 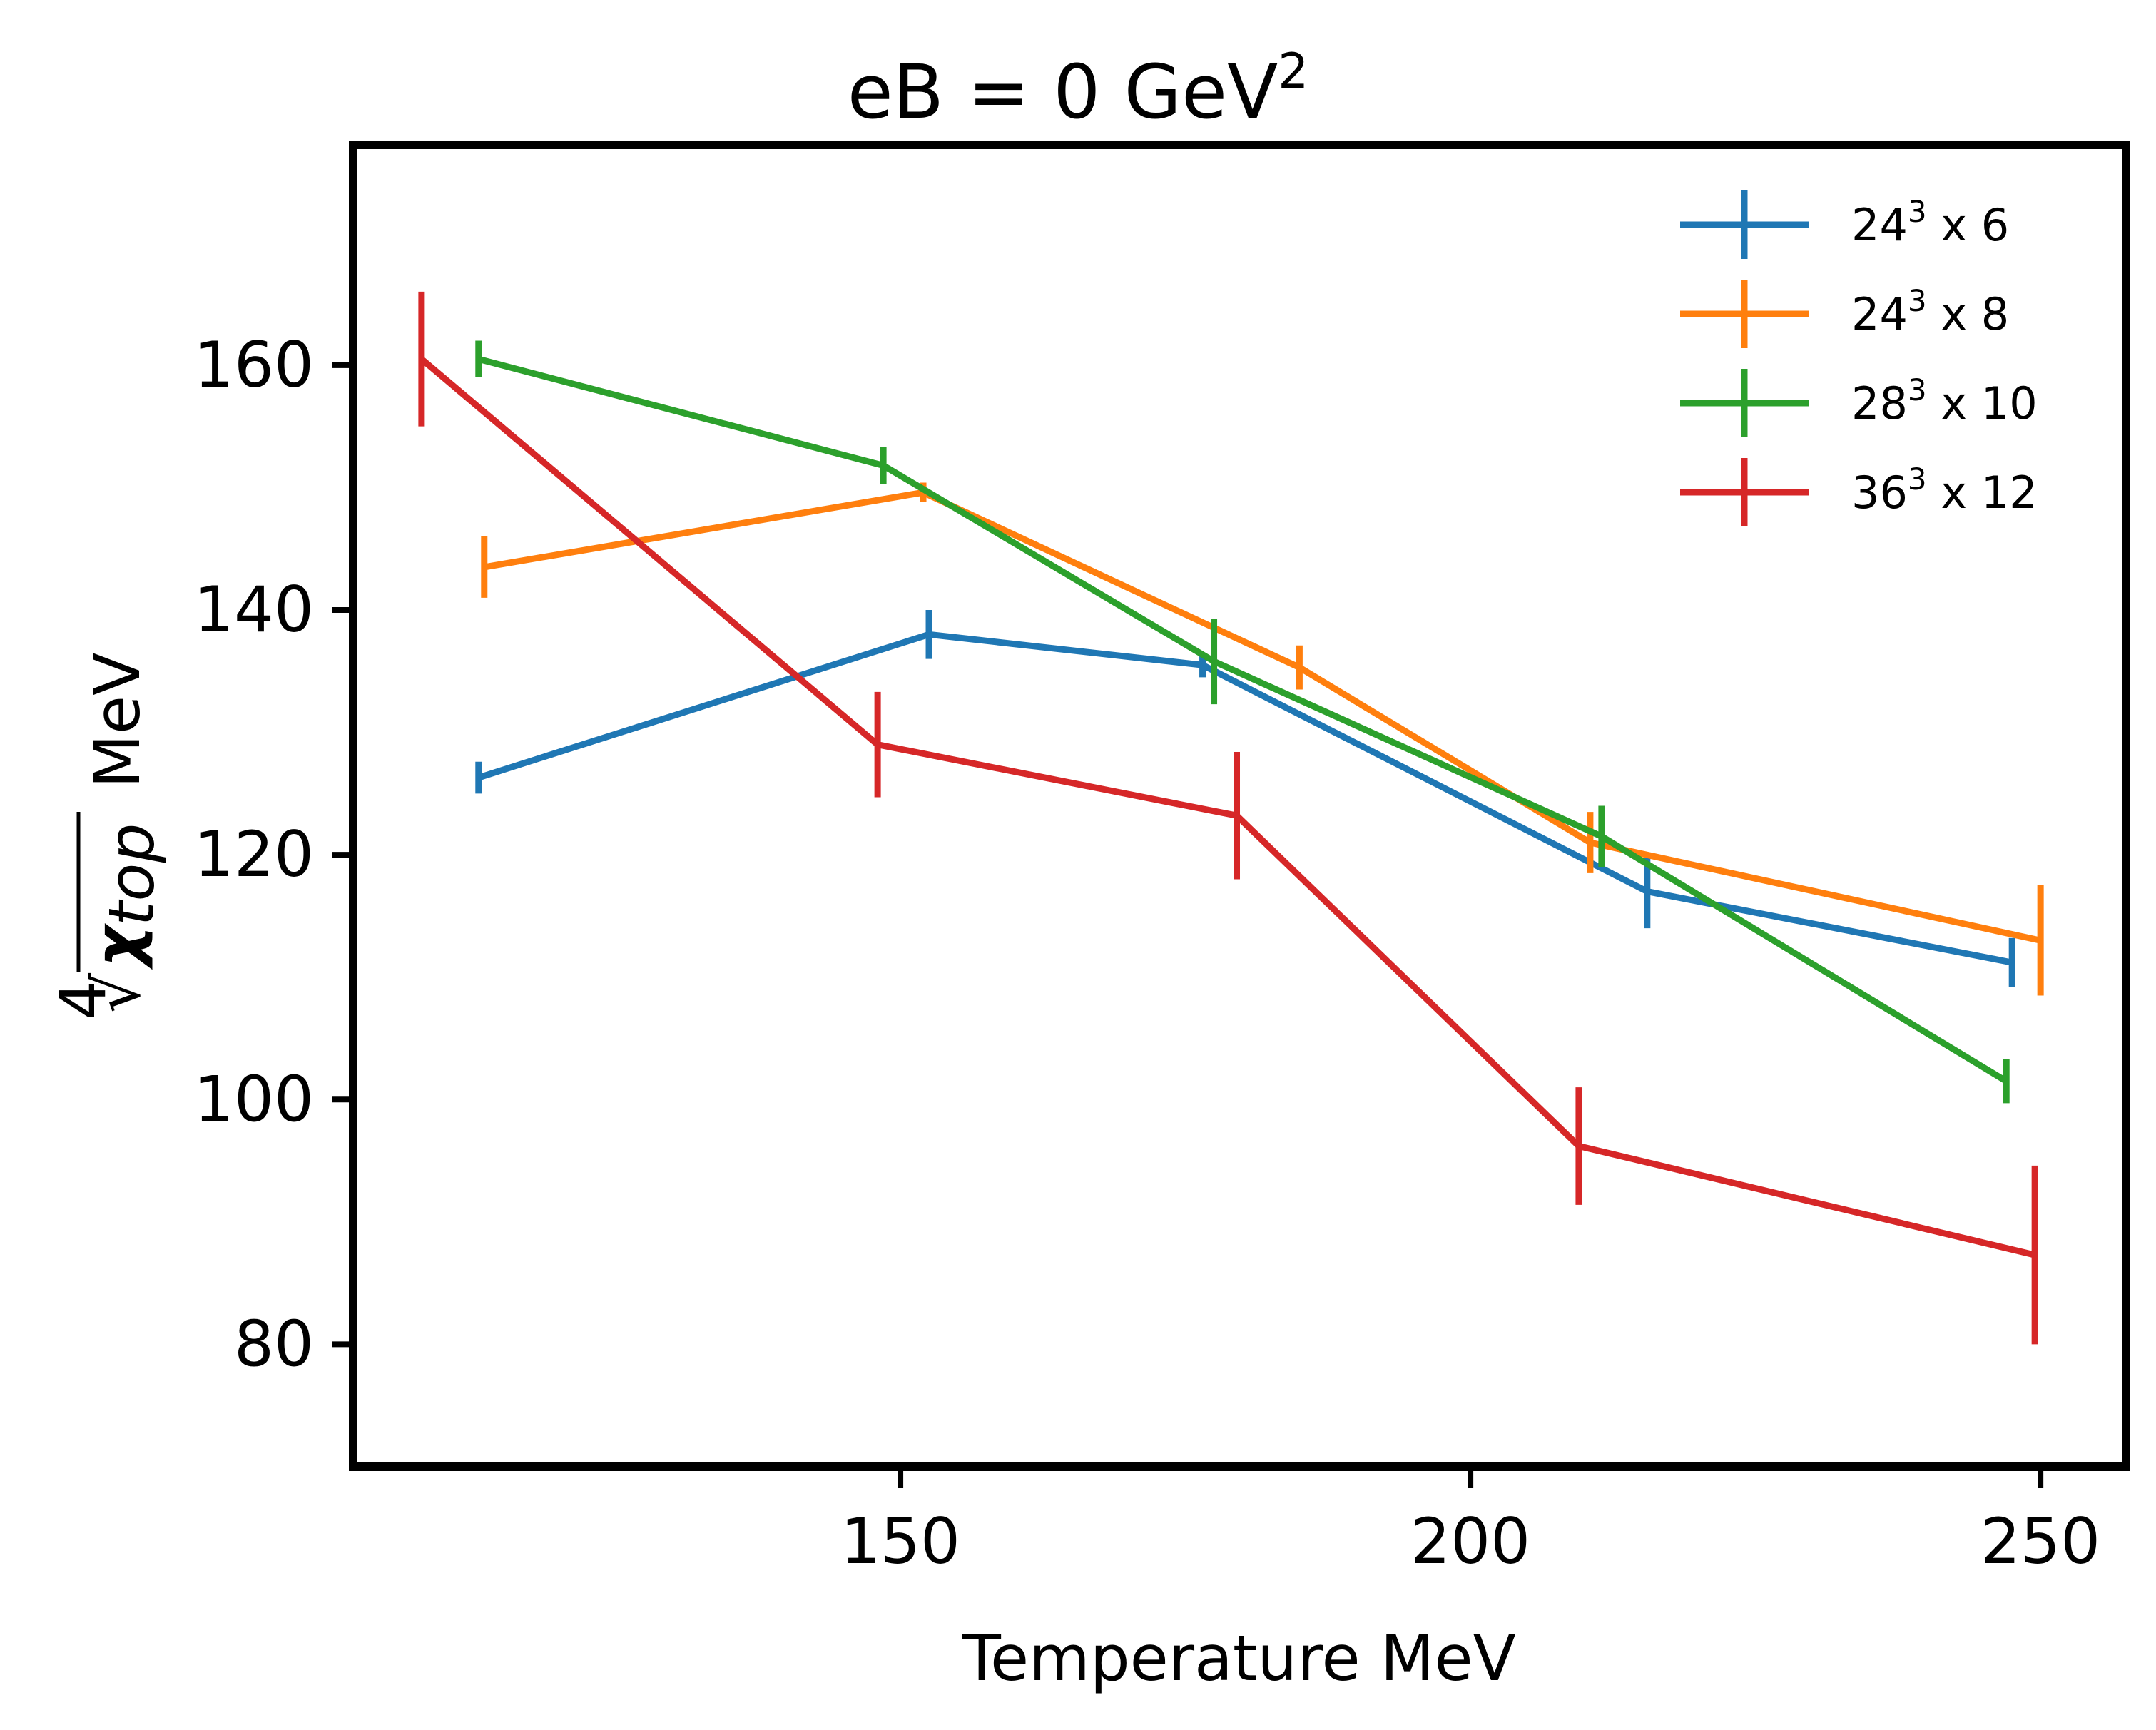 I want to click on legend: 243 x 6 243 x 8 283 x 10 363 x 12, so click(x=1859, y=358).